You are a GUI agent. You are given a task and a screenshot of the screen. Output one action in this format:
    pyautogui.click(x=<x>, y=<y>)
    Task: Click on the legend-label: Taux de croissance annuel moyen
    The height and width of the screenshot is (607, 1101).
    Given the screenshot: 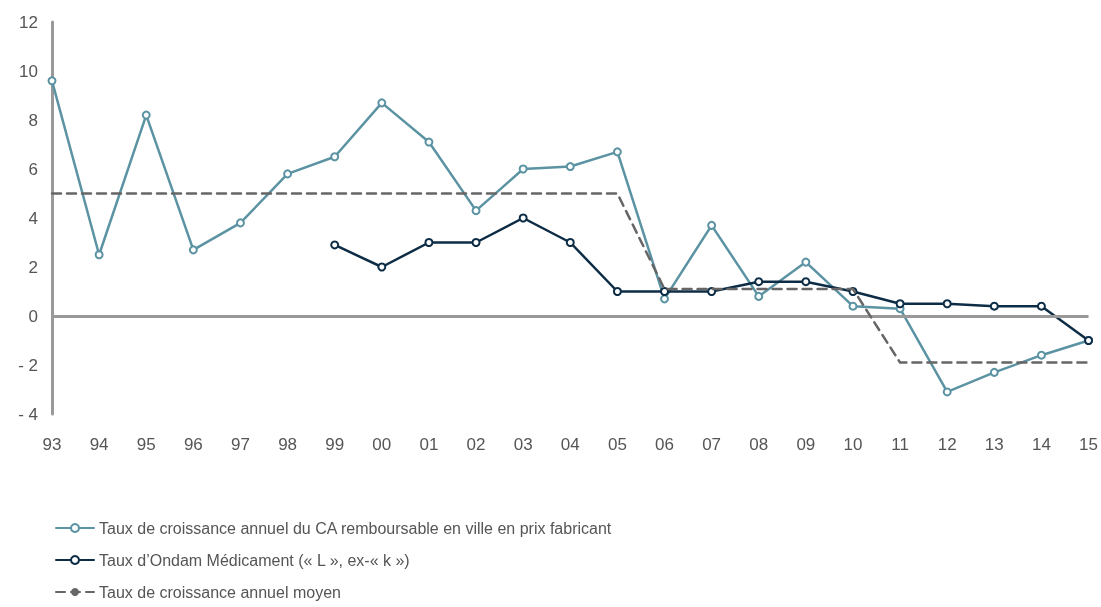 What is the action you would take?
    pyautogui.click(x=220, y=592)
    